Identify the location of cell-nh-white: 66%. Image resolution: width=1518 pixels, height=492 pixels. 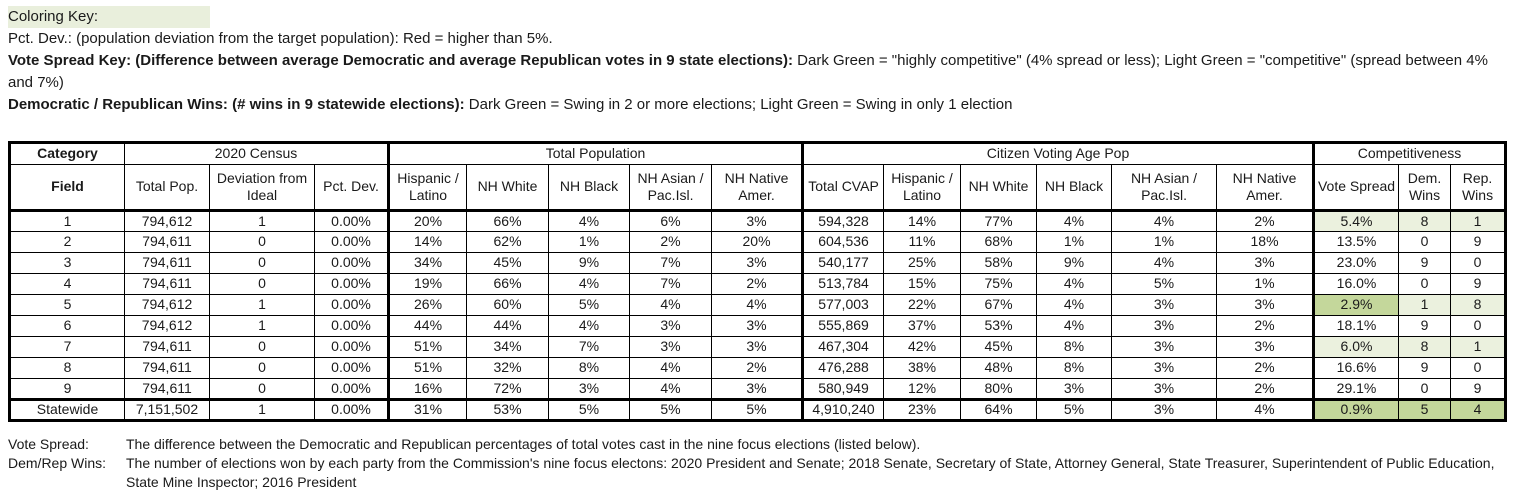
(508, 284).